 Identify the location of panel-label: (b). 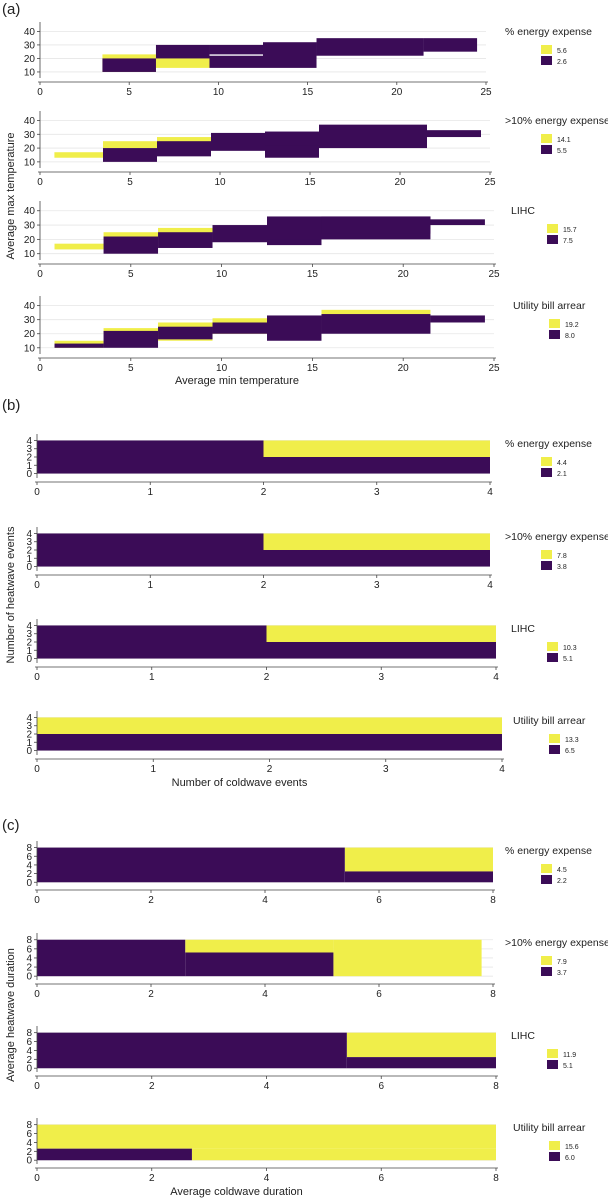
(11, 405).